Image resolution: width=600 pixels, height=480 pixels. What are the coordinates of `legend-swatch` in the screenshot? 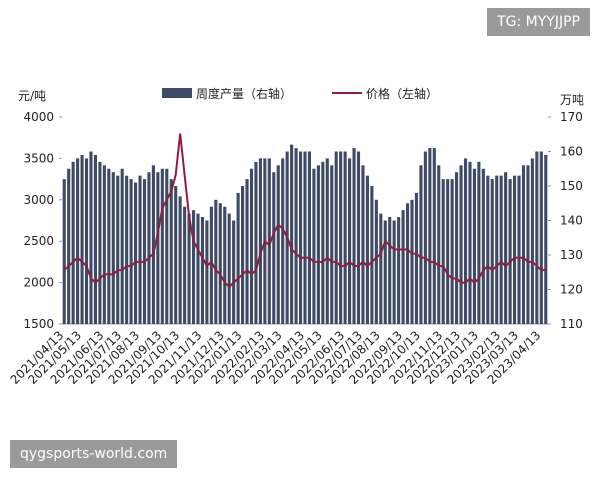 It's located at (177, 93).